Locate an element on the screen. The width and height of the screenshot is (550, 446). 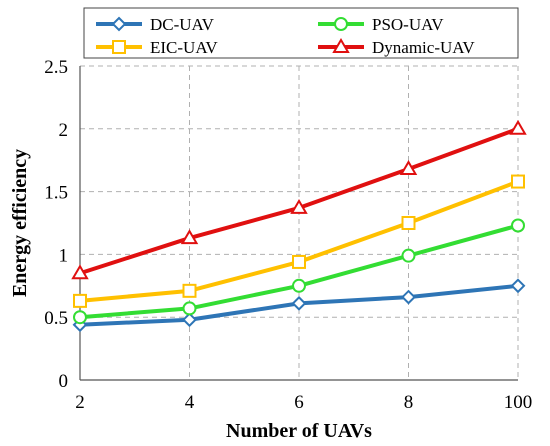
series-dc-uav is located at coordinates (299, 305).